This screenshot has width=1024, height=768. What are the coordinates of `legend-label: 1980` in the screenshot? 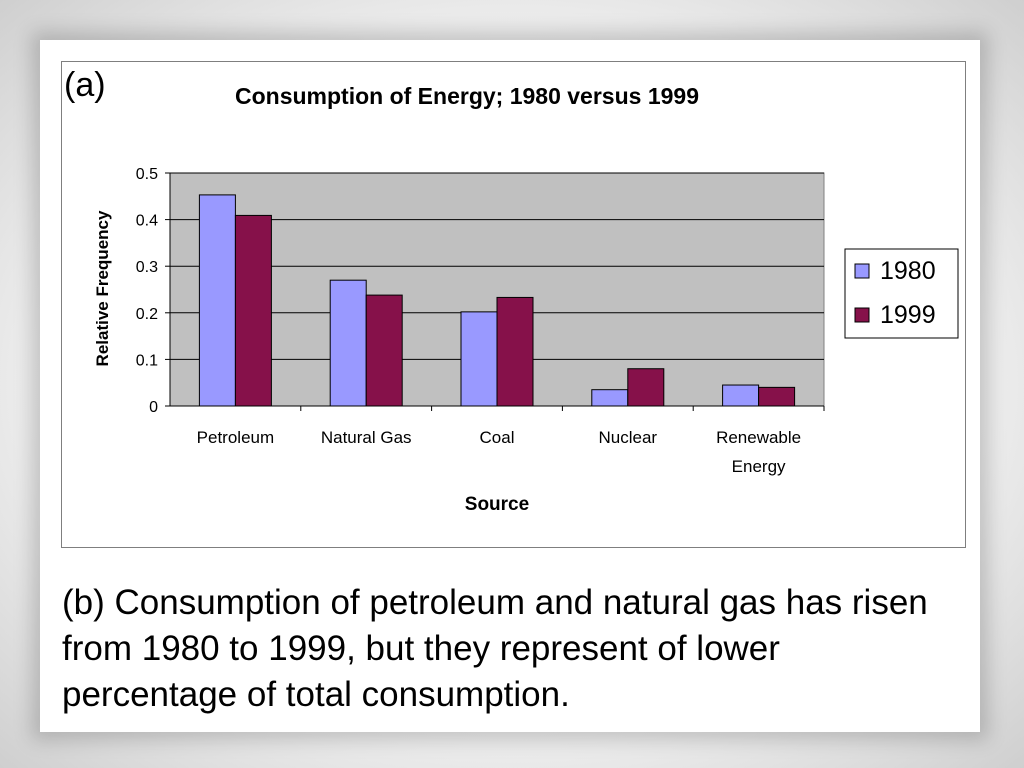 It's located at (908, 271).